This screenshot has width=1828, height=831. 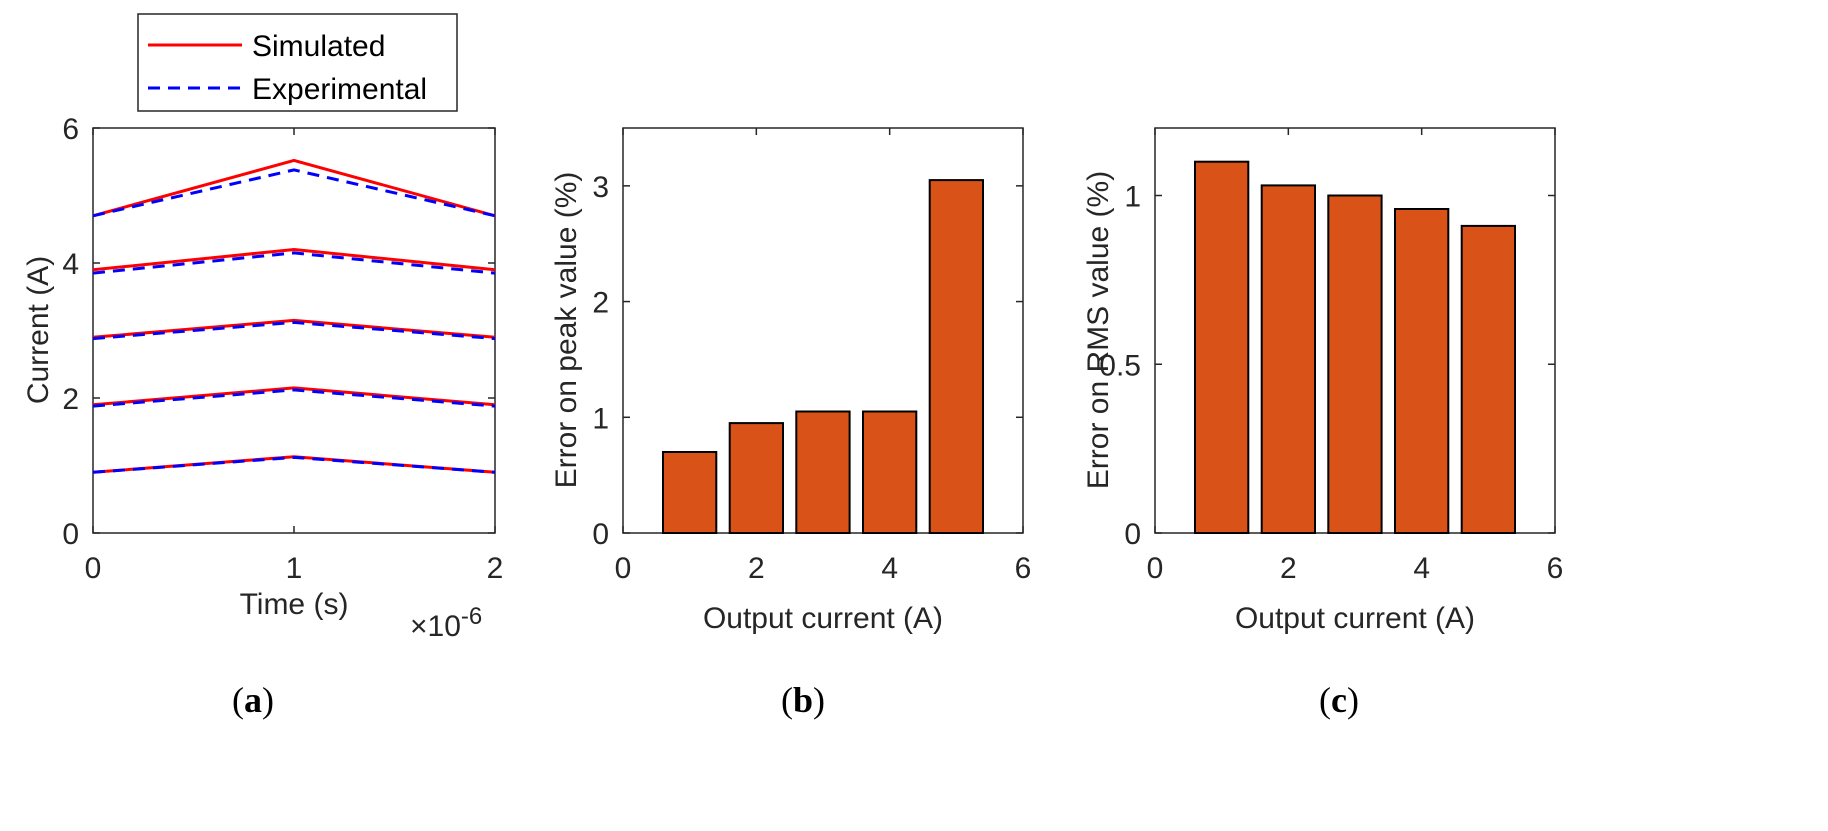 What do you see at coordinates (566, 330) in the screenshot?
I see `panel-b-y-axis-label: Error on peak value (%)` at bounding box center [566, 330].